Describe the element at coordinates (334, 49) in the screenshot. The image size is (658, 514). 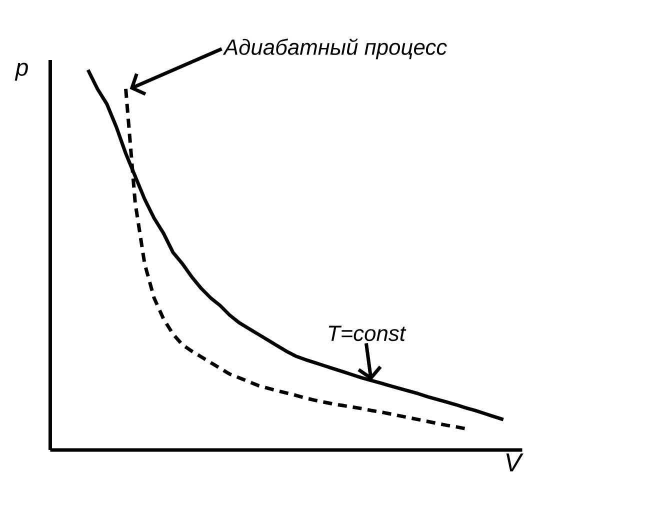
I see `text: Адиабатный процесс` at that location.